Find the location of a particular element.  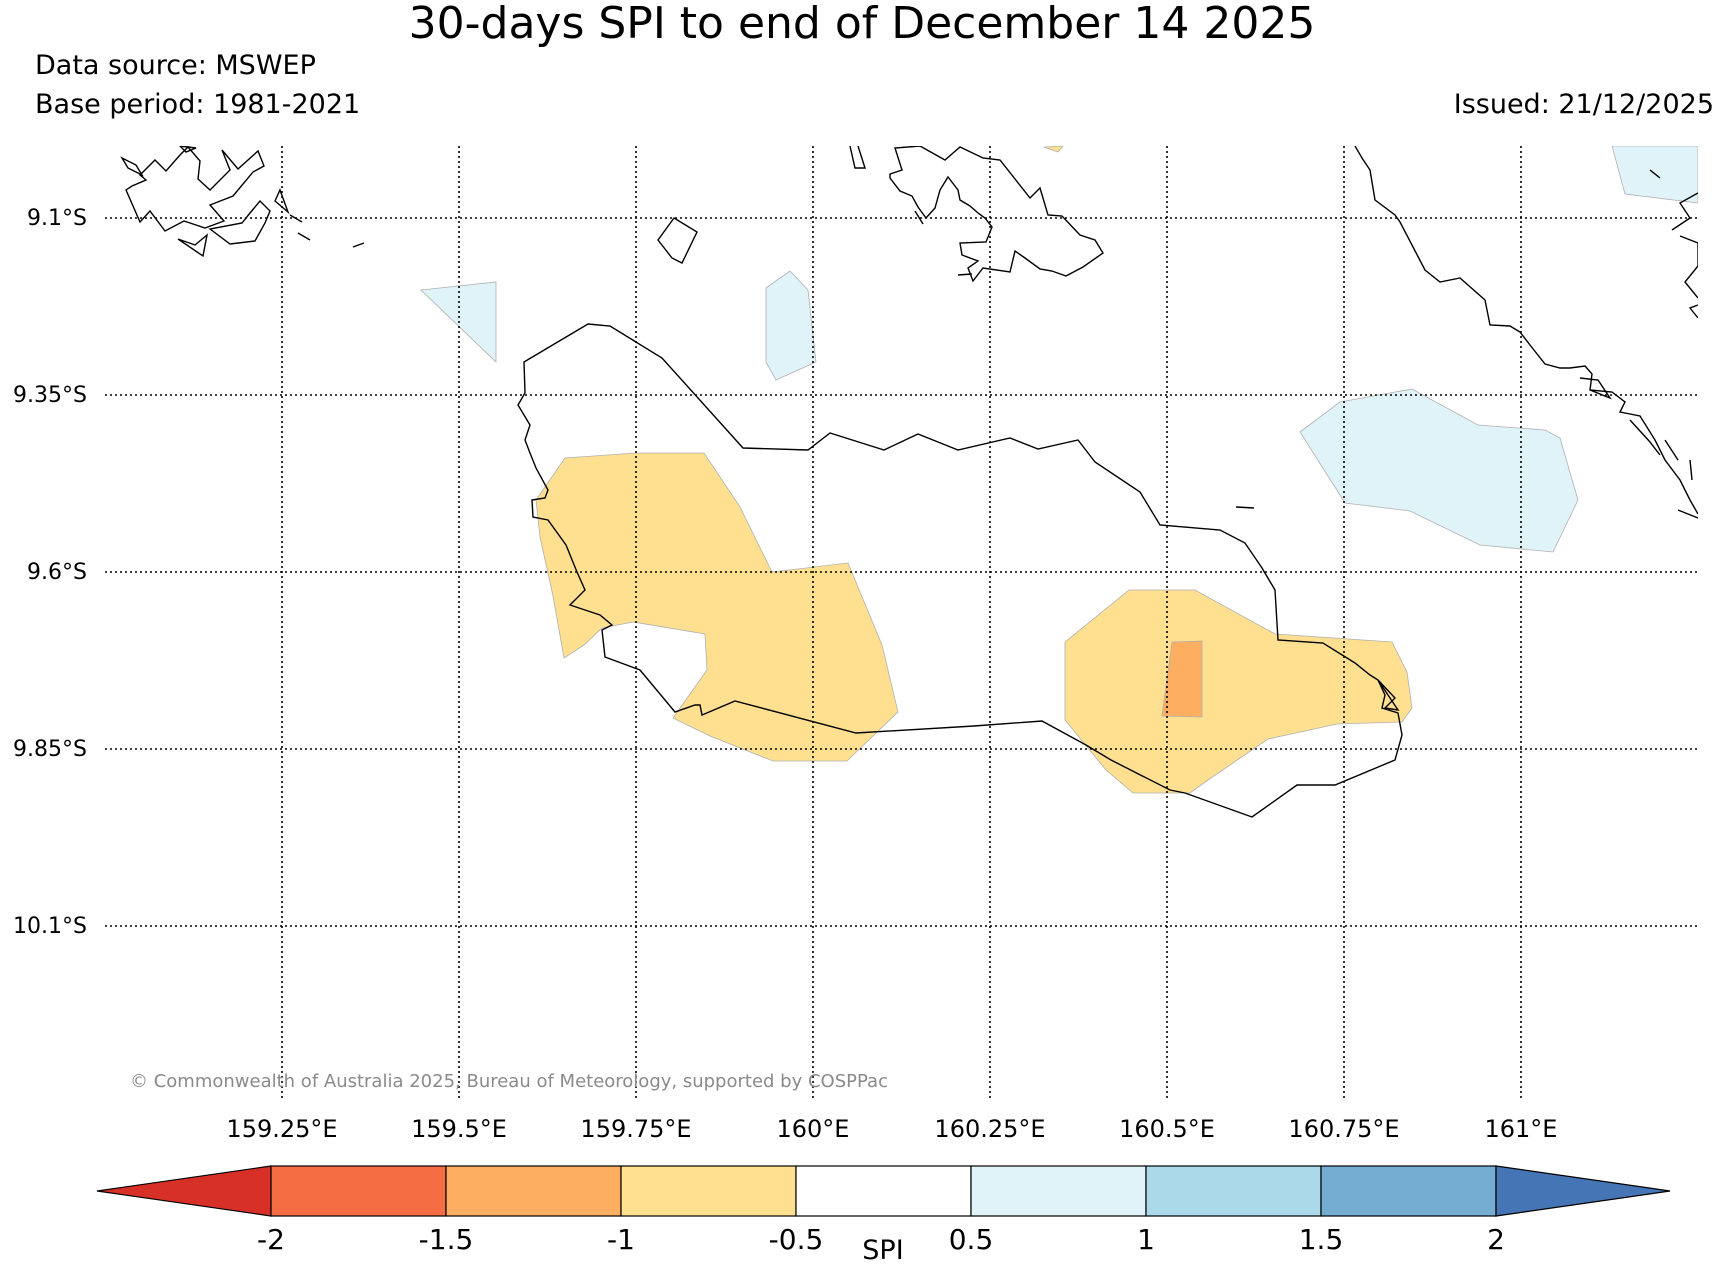

spi-region-wet-central is located at coordinates (791, 325).